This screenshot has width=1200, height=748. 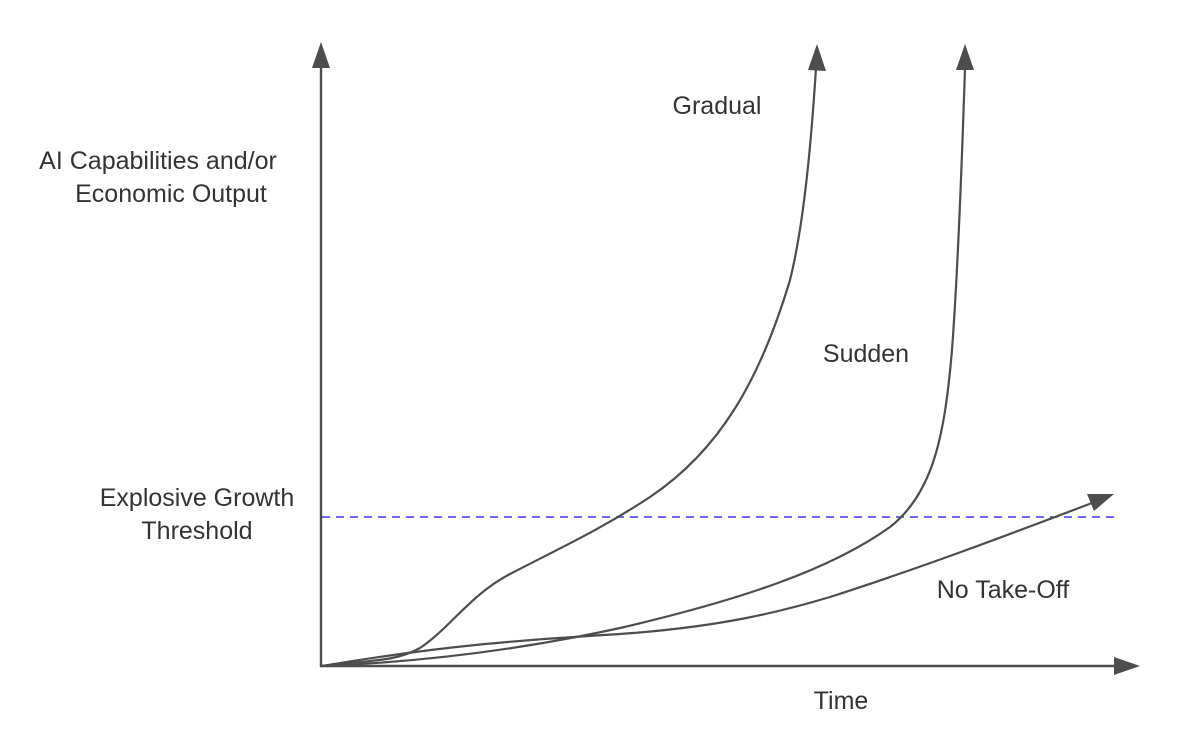 I want to click on threshold-label-line1: Explosive Growth, so click(x=197, y=498).